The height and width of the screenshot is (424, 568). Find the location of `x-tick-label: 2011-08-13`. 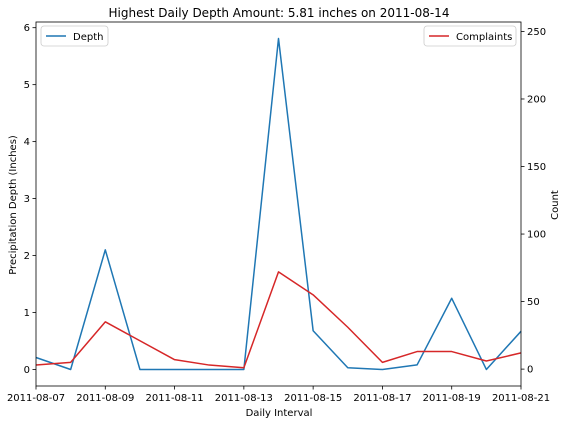

x-tick-label: 2011-08-13 is located at coordinates (244, 398).